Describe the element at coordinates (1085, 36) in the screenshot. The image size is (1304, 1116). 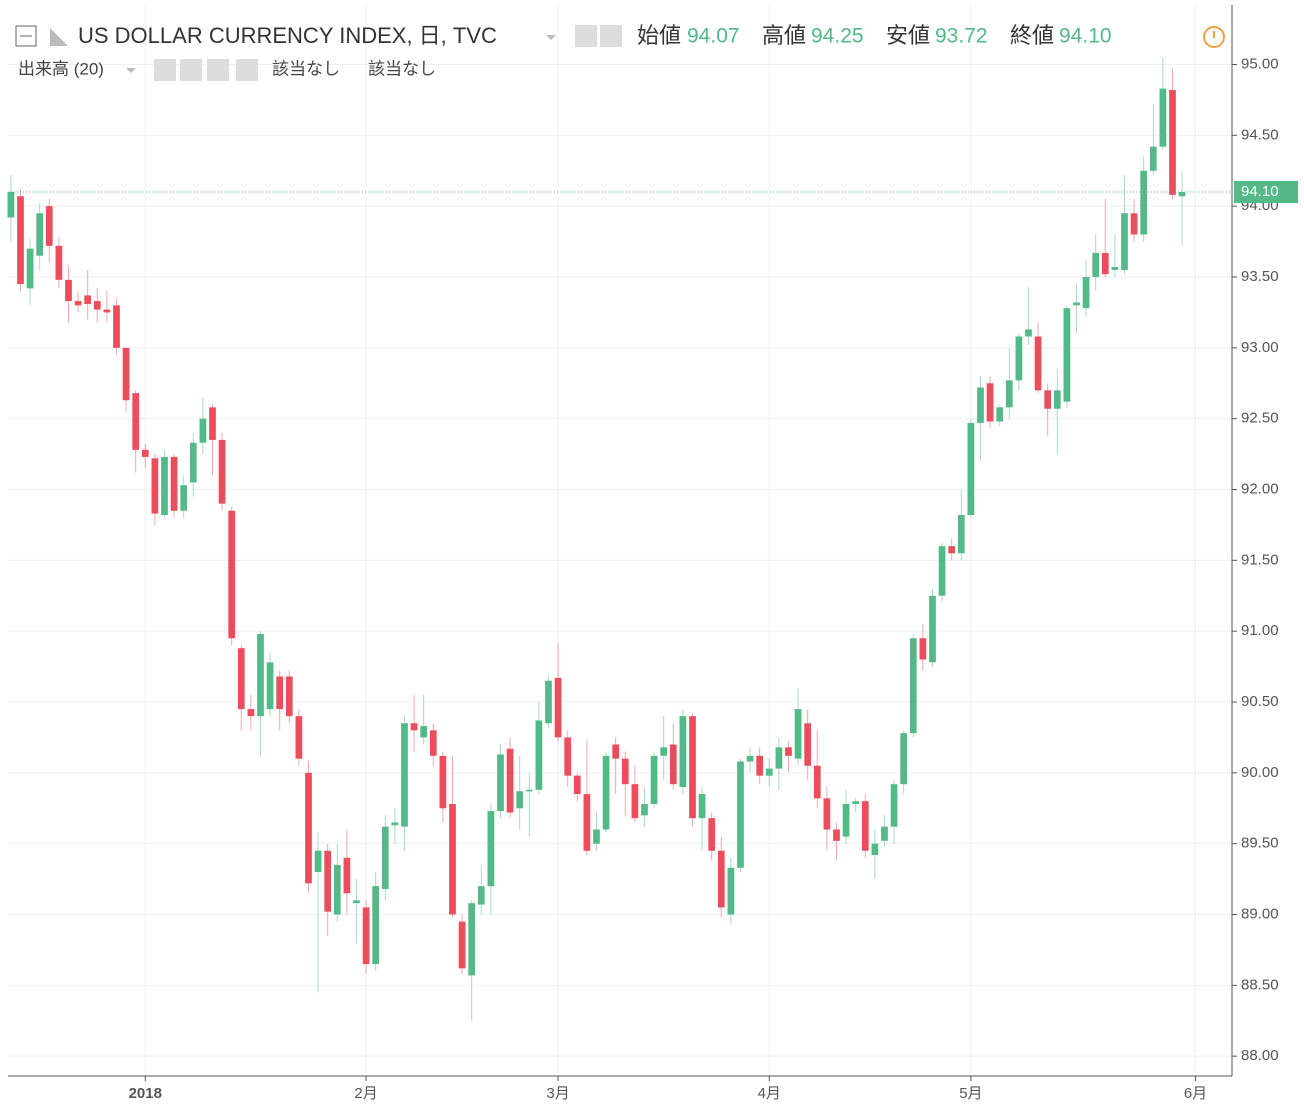
I see `close-value: 94.10` at that location.